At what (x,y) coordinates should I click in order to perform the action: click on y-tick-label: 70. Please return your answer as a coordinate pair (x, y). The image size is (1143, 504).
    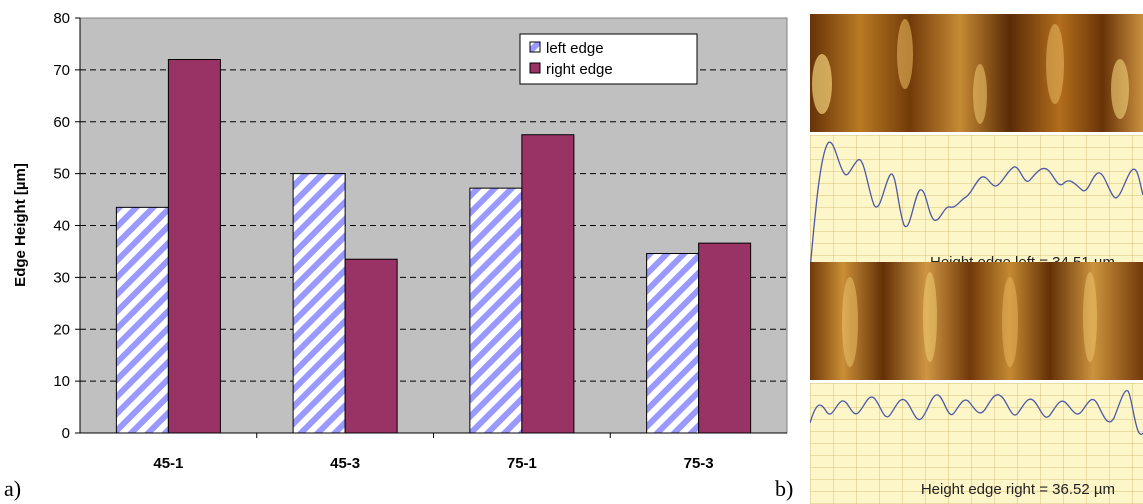
    Looking at the image, I should click on (61, 70).